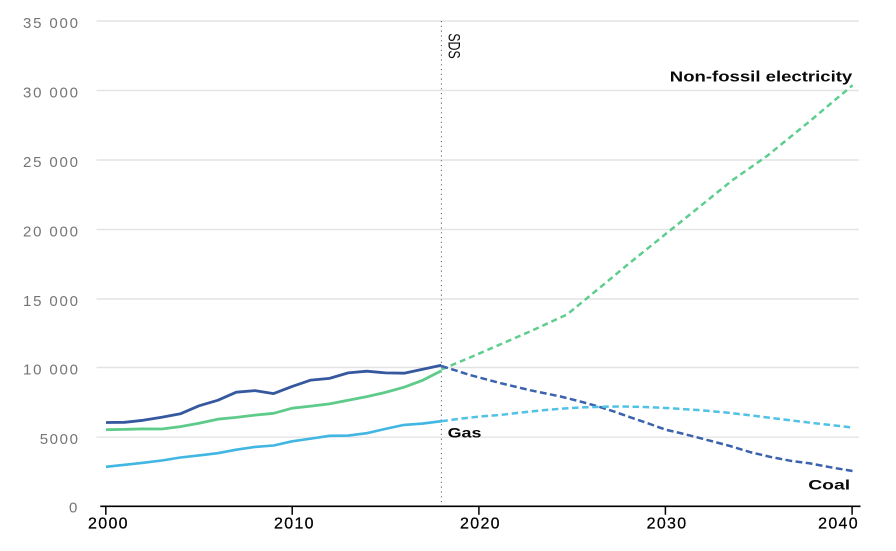 The height and width of the screenshot is (551, 896). I want to click on svg-text: 25 000, so click(50, 162).